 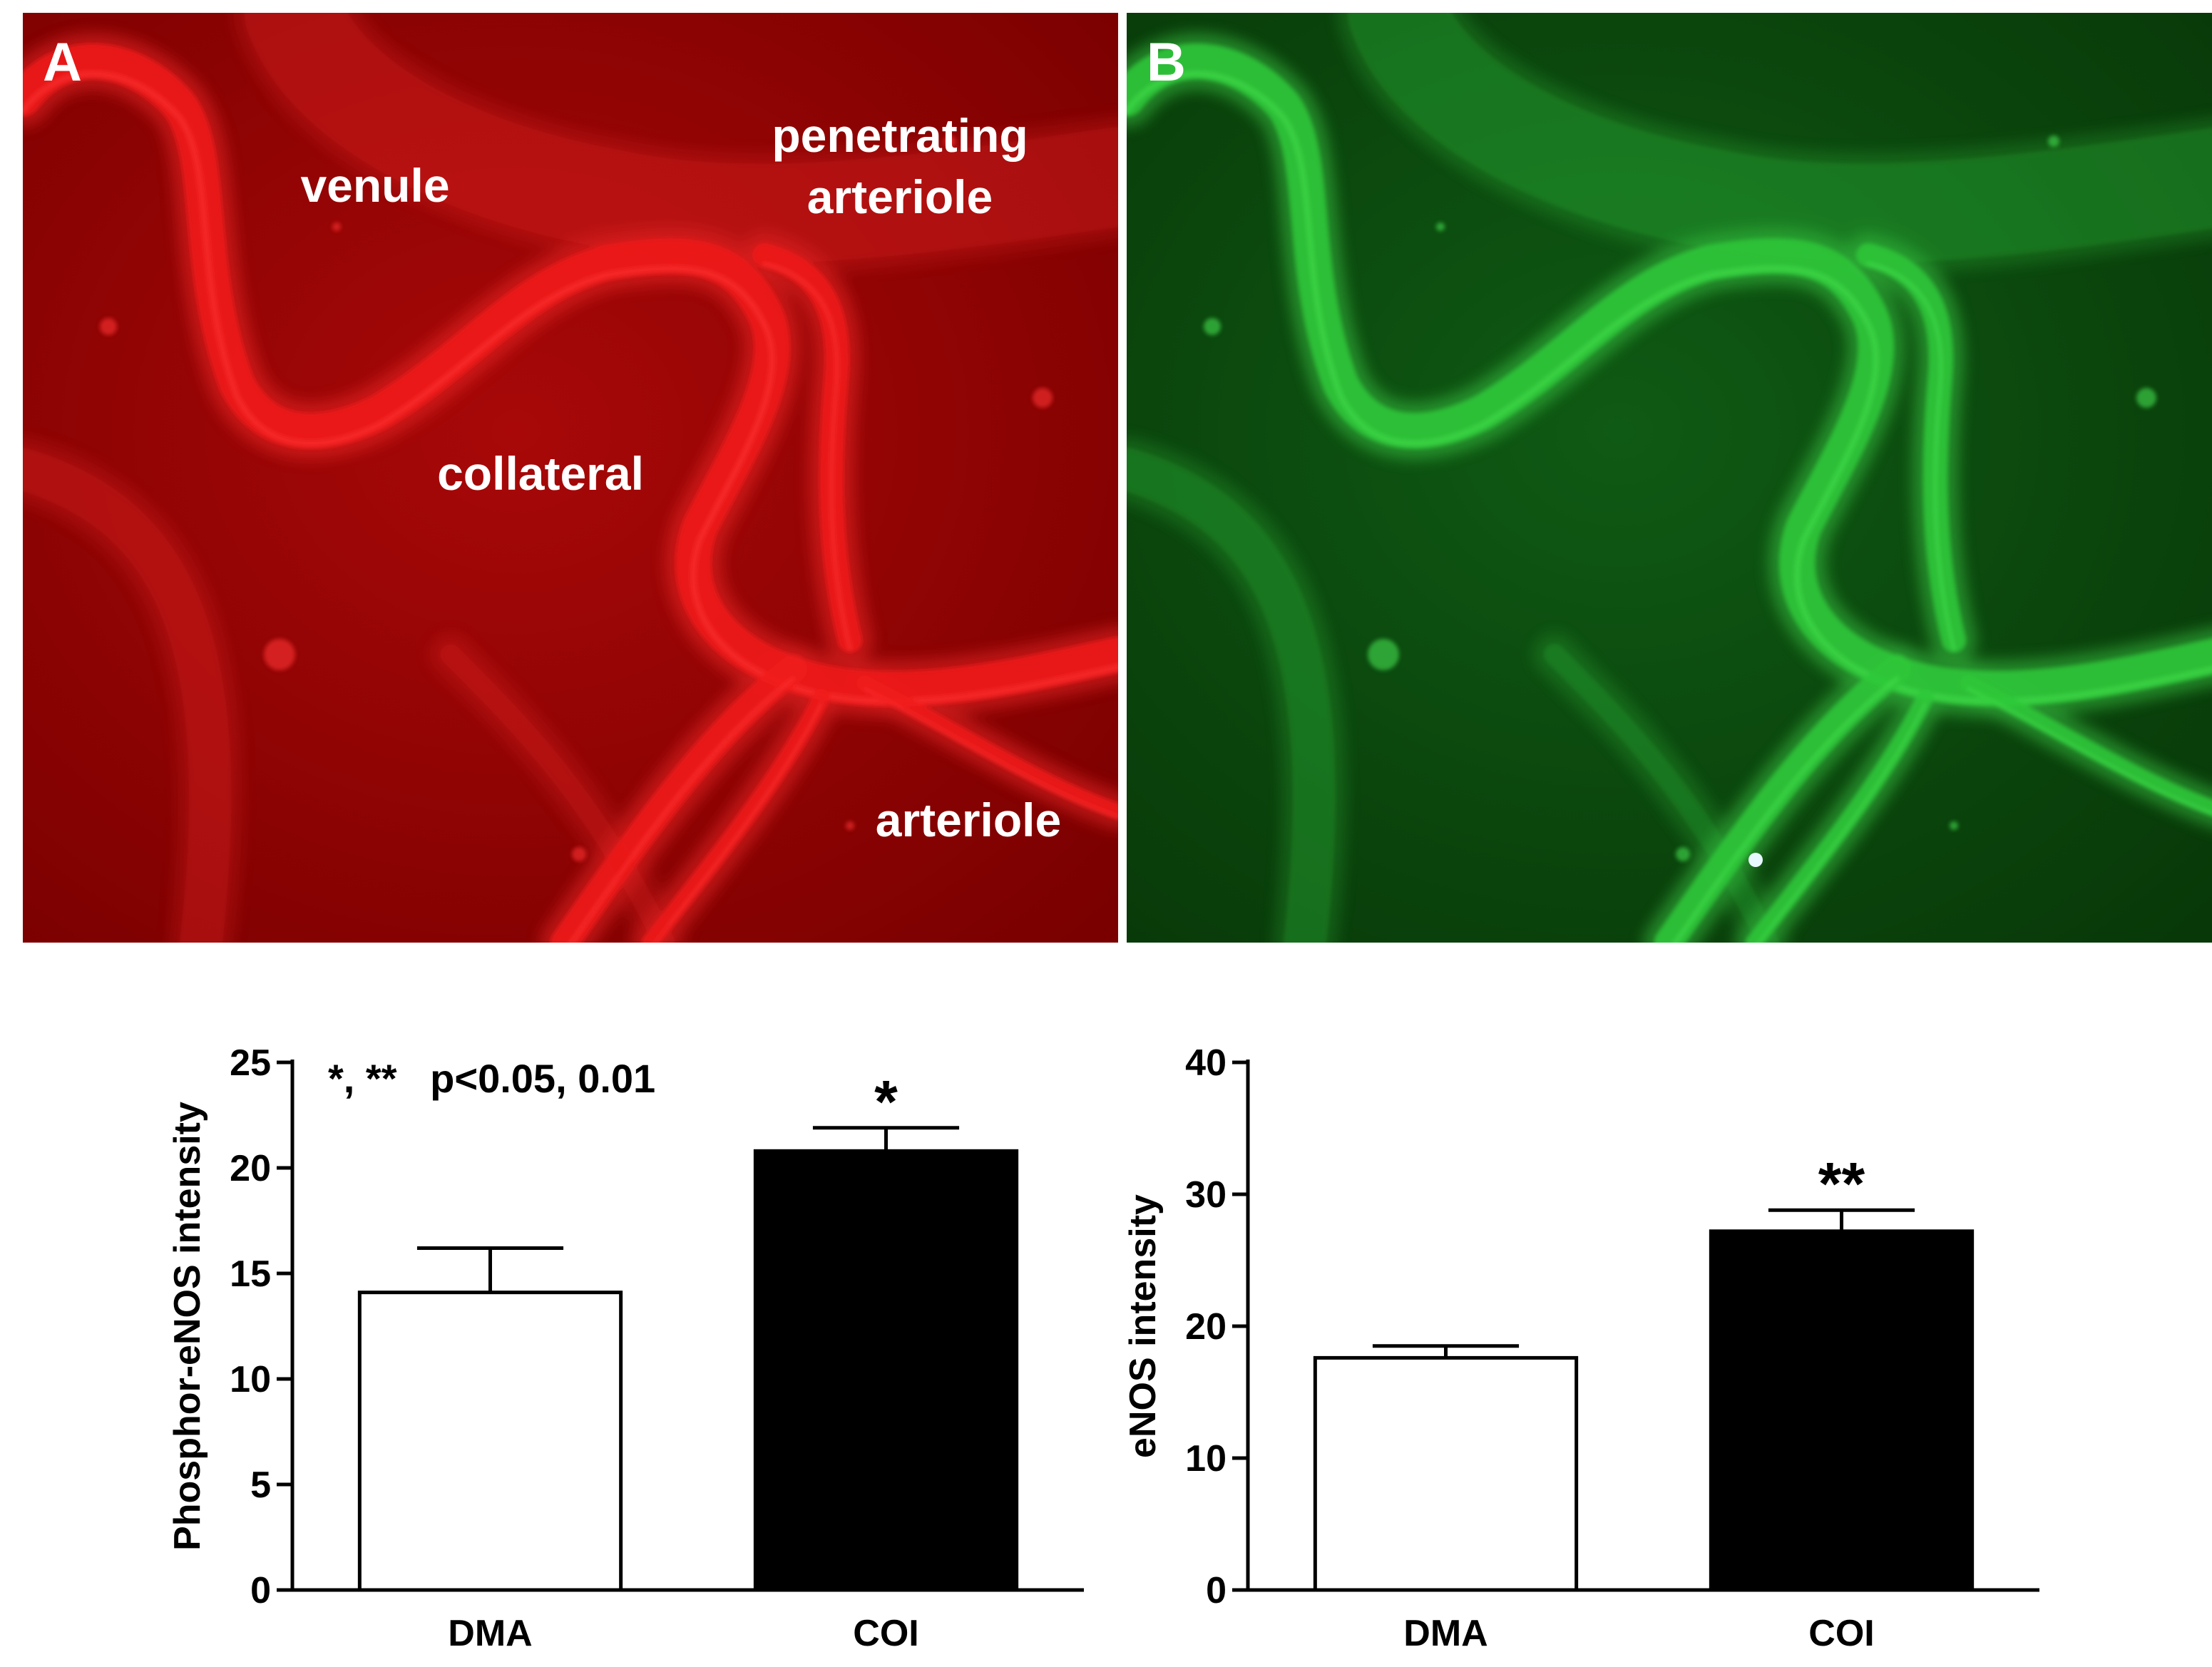 What do you see at coordinates (250, 1274) in the screenshot?
I see `y-tick-label: 15` at bounding box center [250, 1274].